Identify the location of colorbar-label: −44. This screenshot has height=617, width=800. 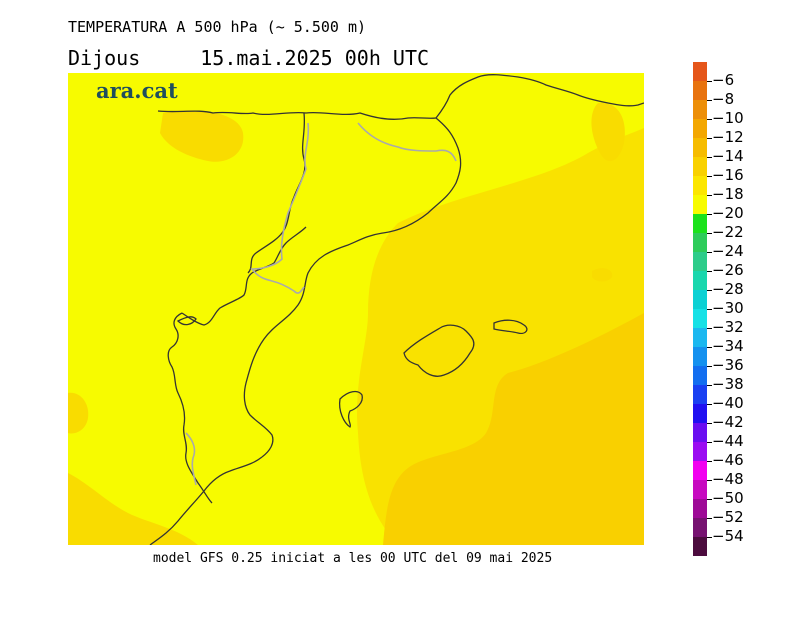
(728, 441).